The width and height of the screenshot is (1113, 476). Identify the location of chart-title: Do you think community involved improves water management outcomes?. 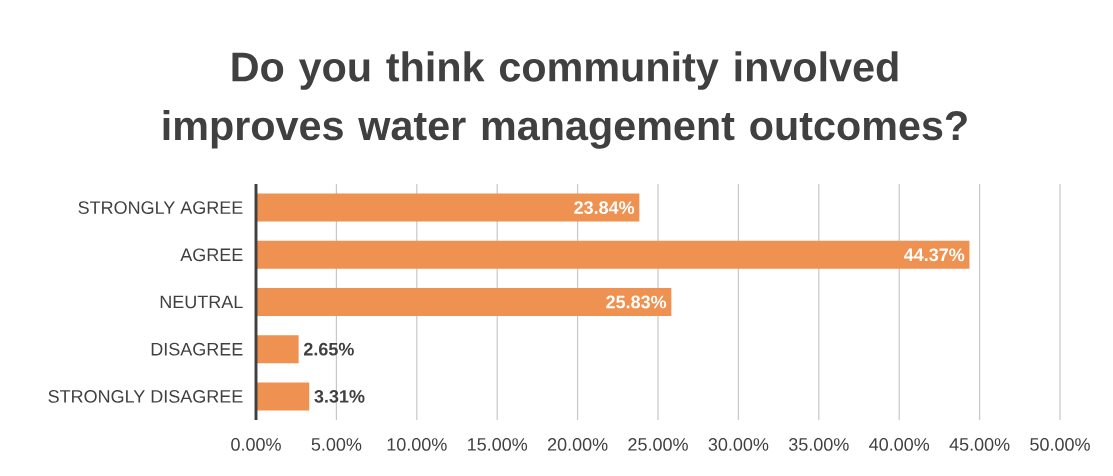
(565, 100).